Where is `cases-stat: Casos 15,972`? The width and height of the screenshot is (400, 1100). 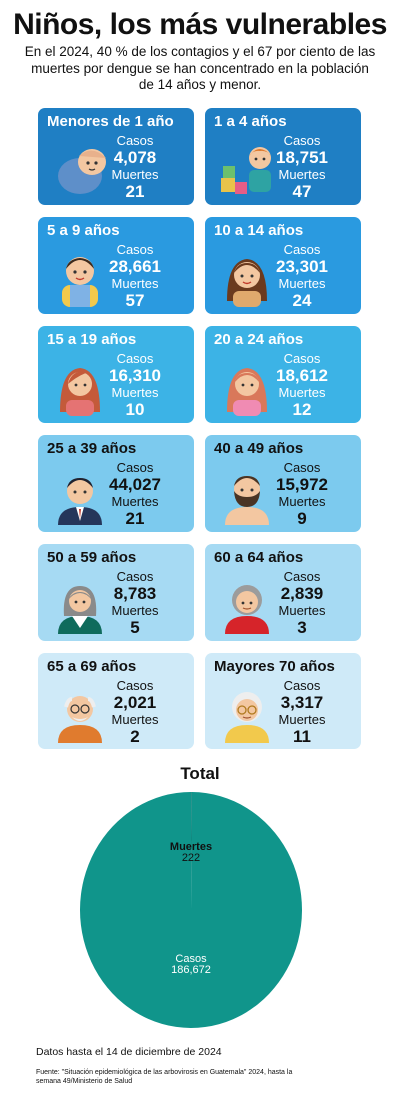 cases-stat: Casos 15,972 is located at coordinates (302, 477).